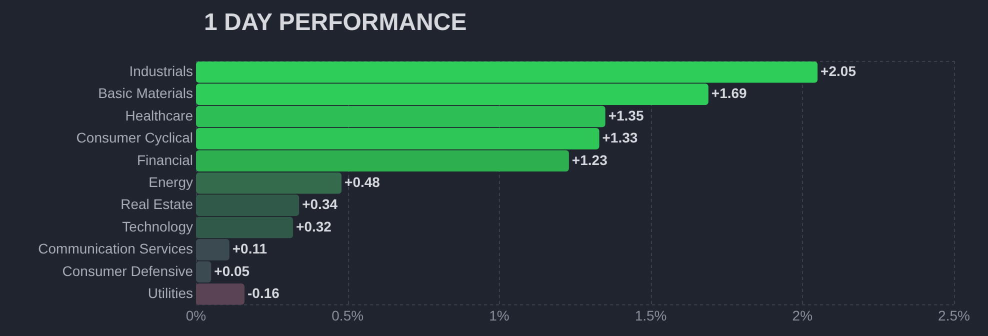 The image size is (988, 336). I want to click on y-tick-label: Industrials, so click(161, 70).